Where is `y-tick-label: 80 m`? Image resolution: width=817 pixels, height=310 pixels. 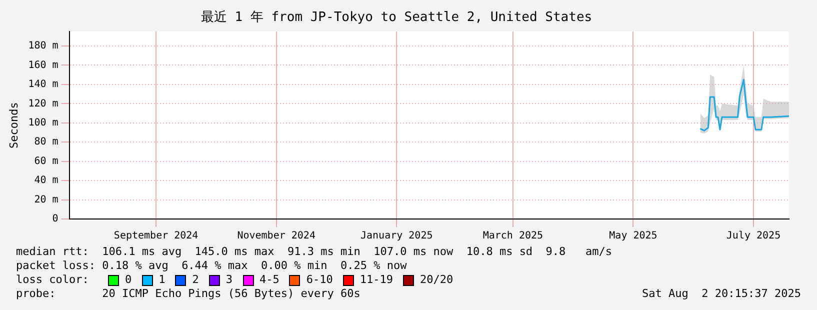
y-tick-label: 80 m is located at coordinates (46, 142).